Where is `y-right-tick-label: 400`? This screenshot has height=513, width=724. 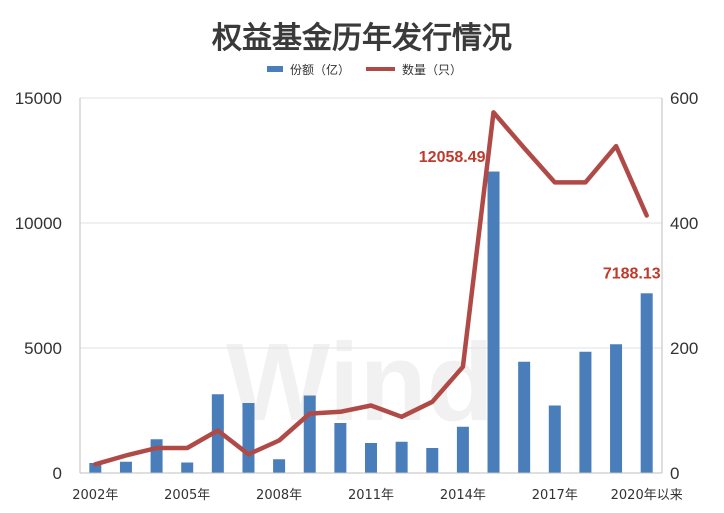
y-right-tick-label: 400 is located at coordinates (684, 223).